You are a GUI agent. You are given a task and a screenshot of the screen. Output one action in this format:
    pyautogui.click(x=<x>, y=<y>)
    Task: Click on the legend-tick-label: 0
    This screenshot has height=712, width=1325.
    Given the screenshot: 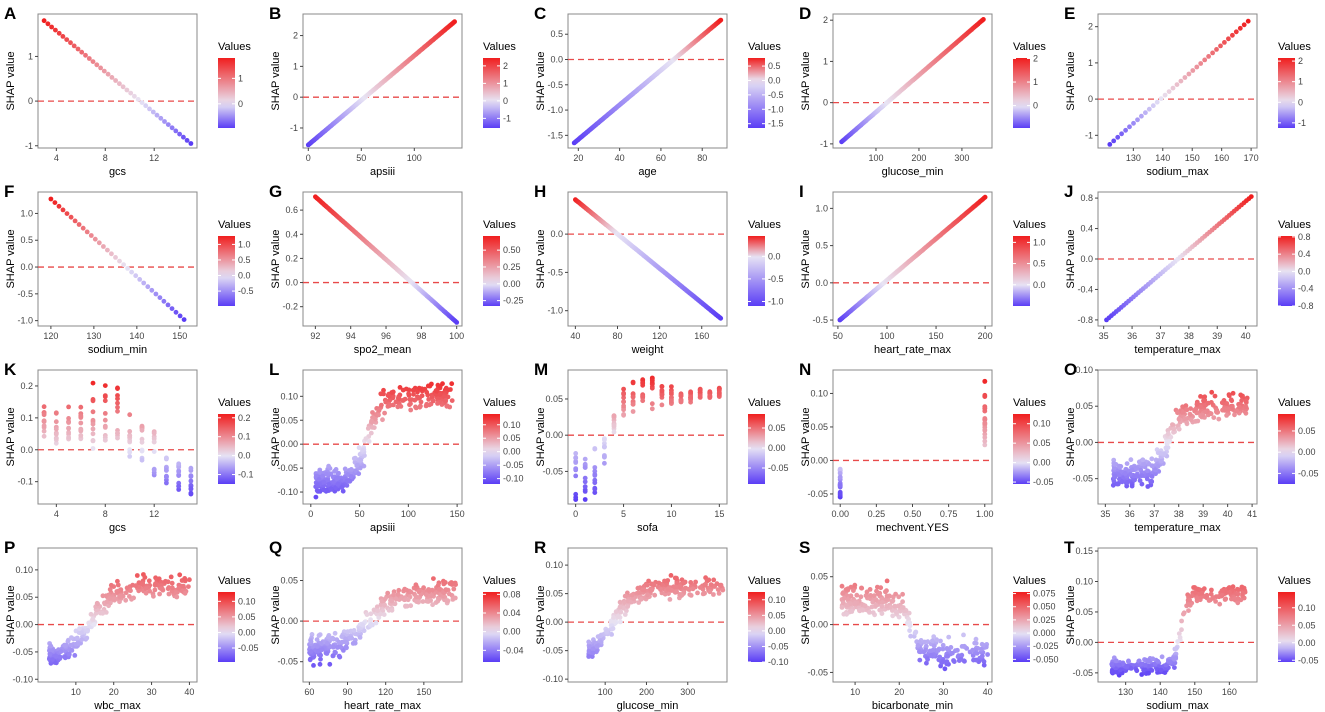 What is the action you would take?
    pyautogui.click(x=1035, y=106)
    